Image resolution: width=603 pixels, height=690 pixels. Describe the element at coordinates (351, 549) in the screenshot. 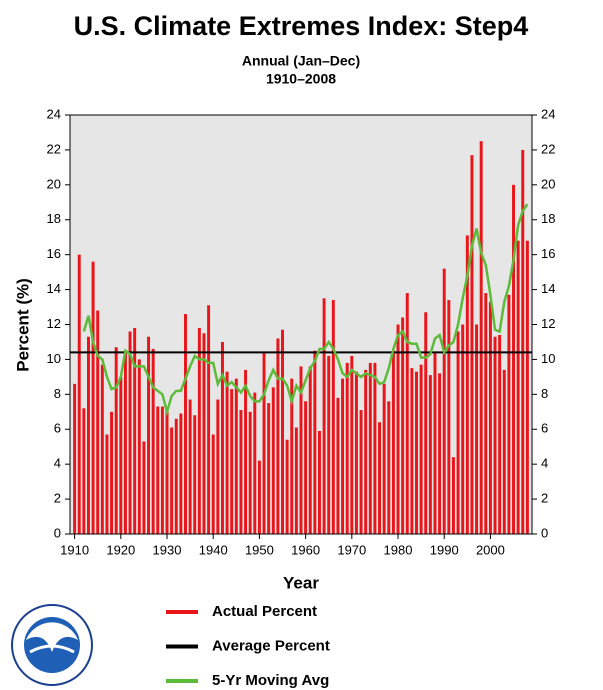

I see `x-tick-label: 1970` at that location.